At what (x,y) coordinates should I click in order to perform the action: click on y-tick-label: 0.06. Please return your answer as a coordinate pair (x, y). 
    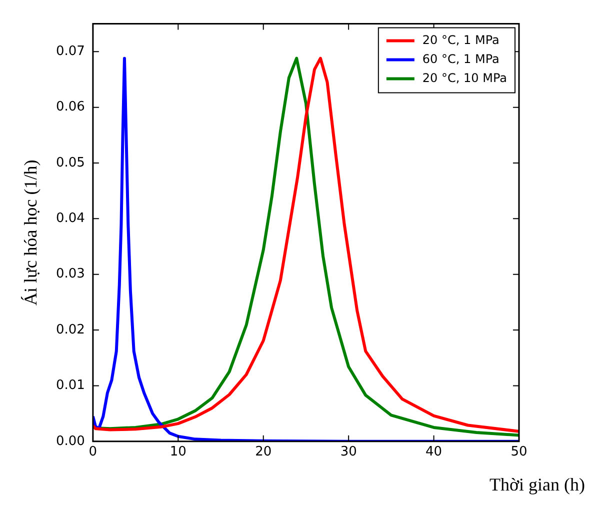
    Looking at the image, I should click on (70, 107).